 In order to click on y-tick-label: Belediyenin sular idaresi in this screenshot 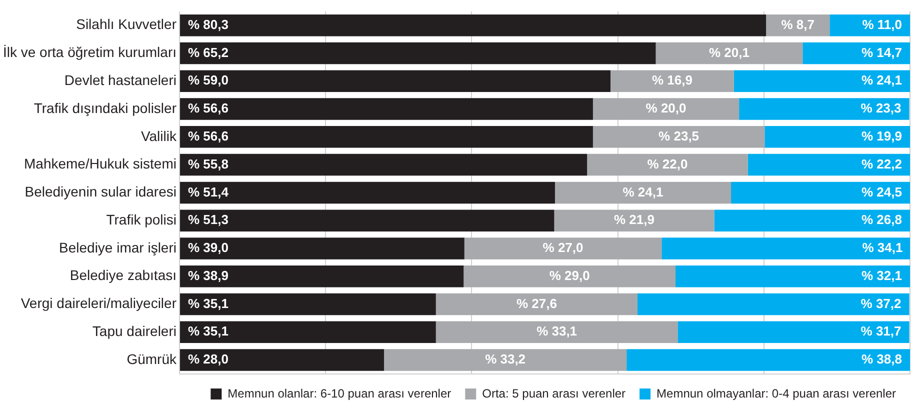, I will do `click(100, 192)`.